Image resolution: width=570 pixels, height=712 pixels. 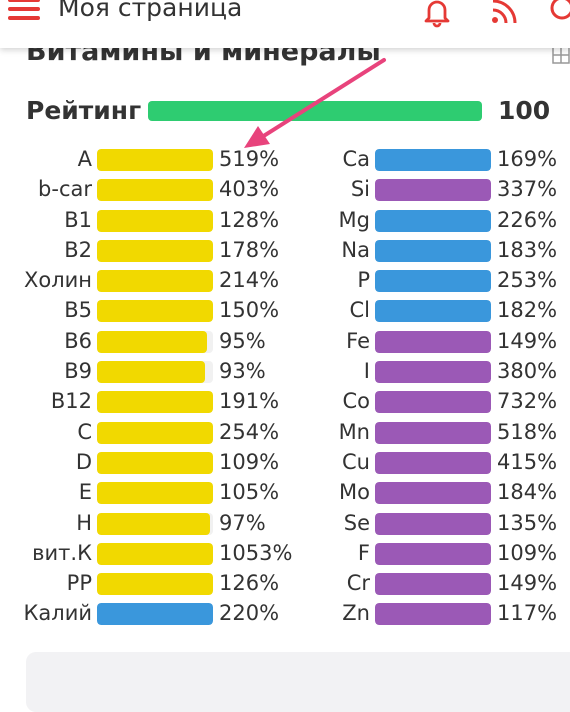 What do you see at coordinates (78, 371) in the screenshot?
I see `vitamin-name: B9` at bounding box center [78, 371].